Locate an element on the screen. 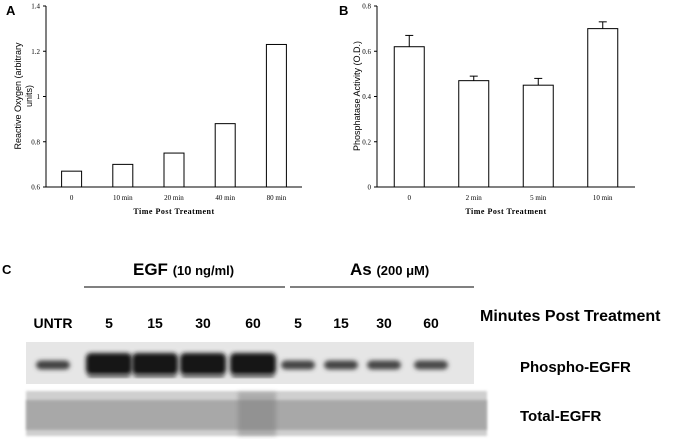 The height and width of the screenshot is (439, 685). chart-a-category-label: 10 min is located at coordinates (123, 198).